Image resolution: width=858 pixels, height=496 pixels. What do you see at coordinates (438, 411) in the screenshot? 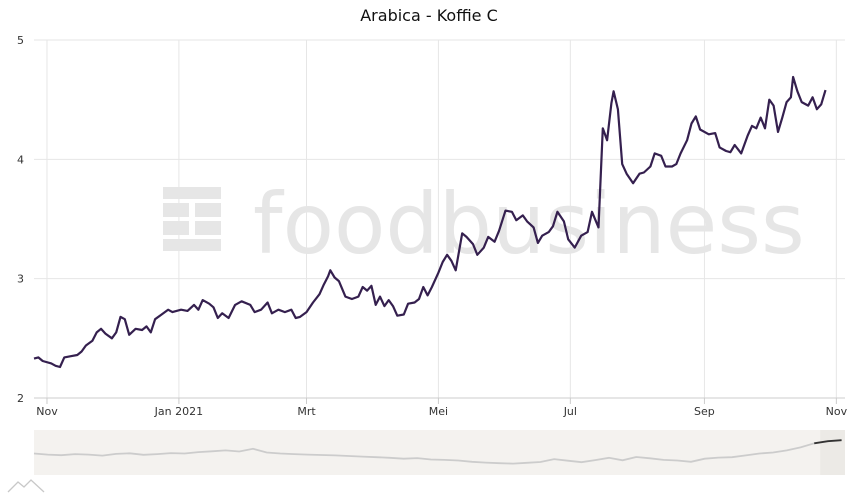
I see `x-tick-label: Mei` at bounding box center [438, 411].